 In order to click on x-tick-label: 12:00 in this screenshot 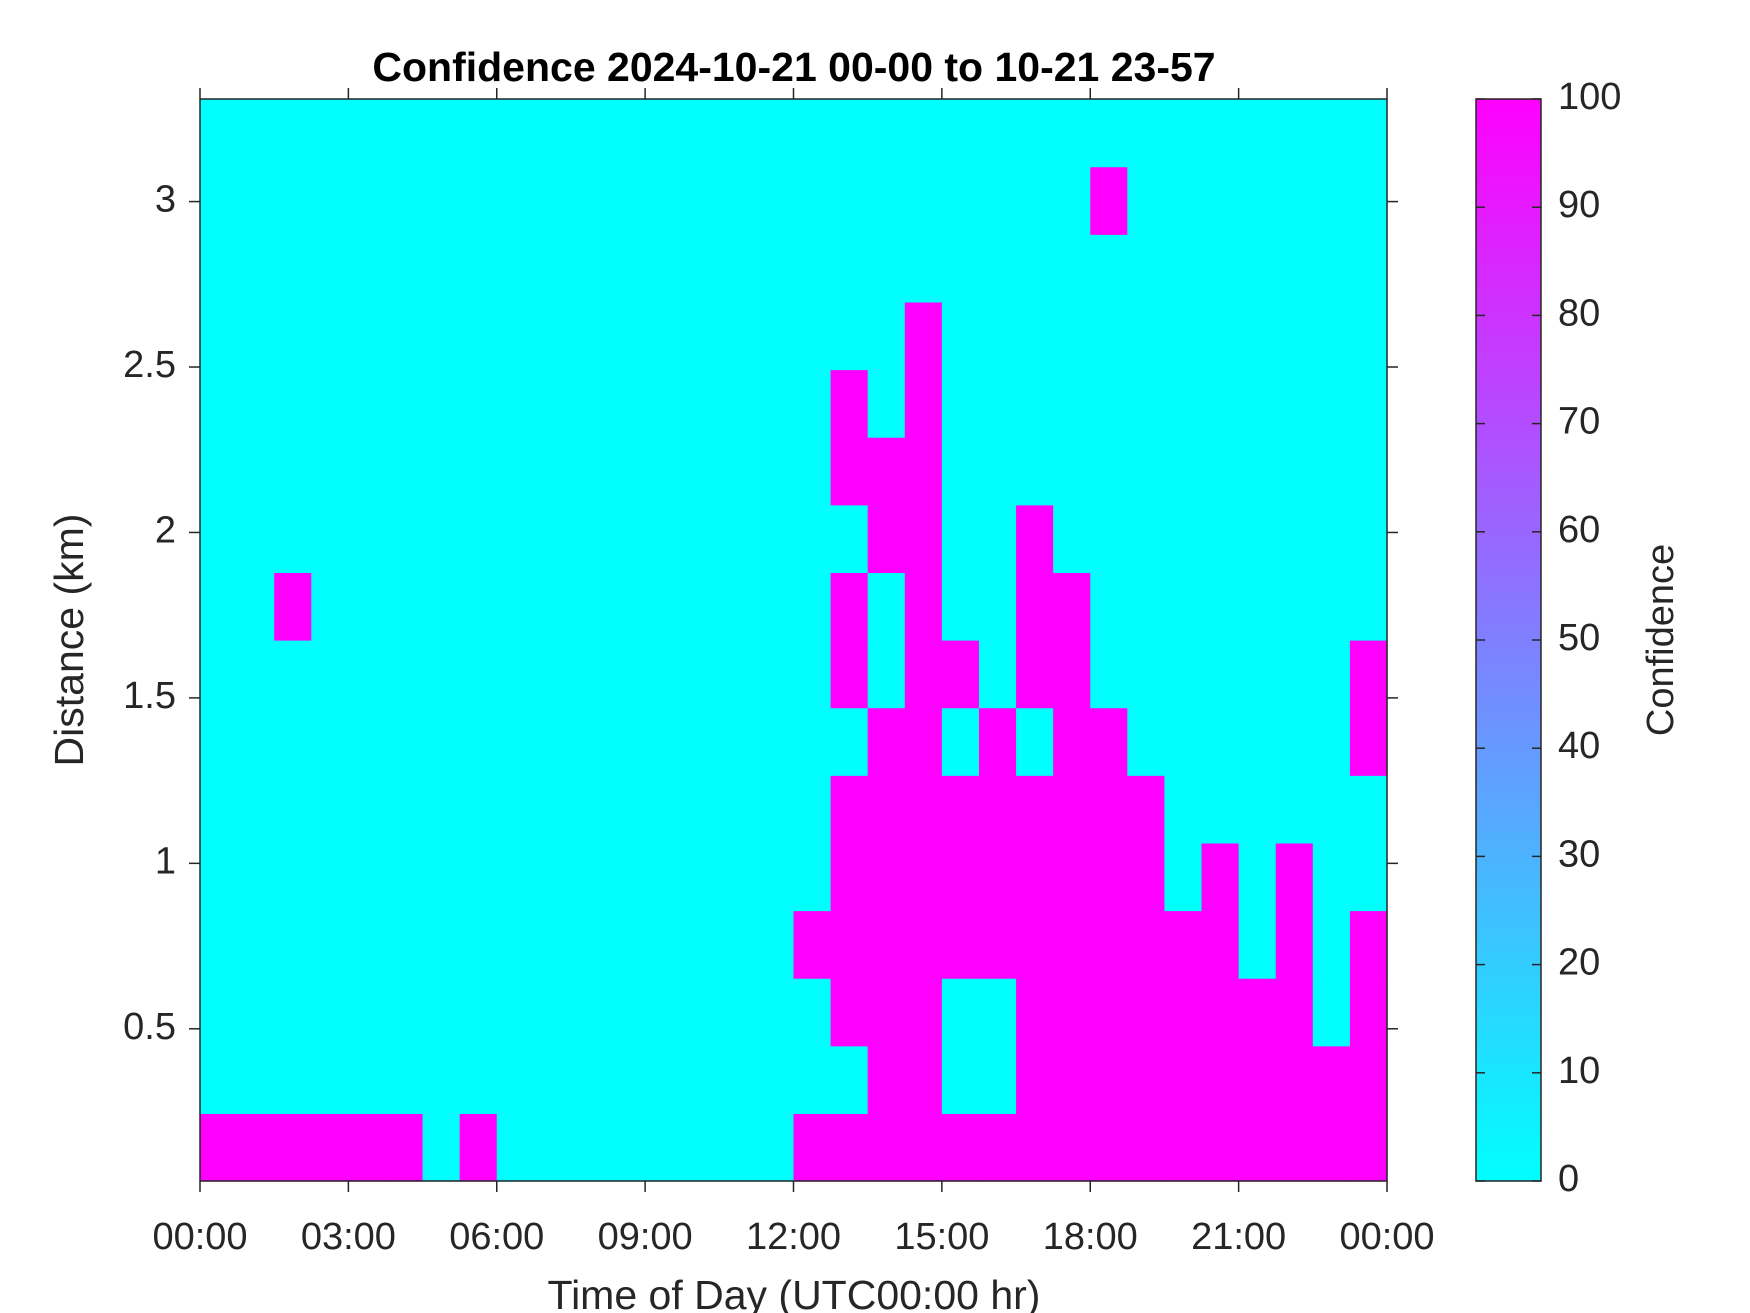, I will do `click(793, 1237)`.